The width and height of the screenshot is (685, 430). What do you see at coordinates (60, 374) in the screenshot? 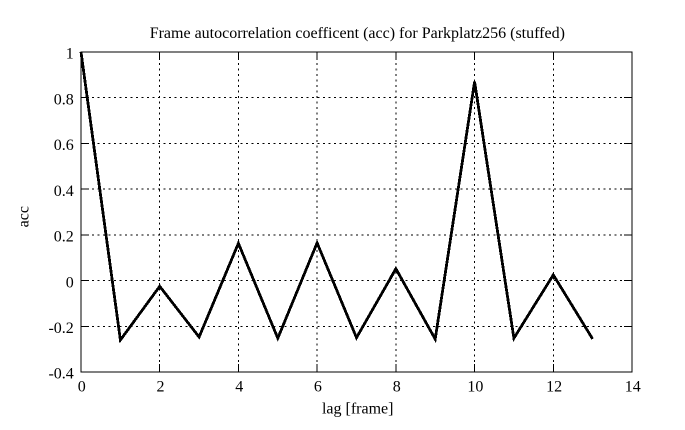
I see `svg-text: -0.4` at bounding box center [60, 374].